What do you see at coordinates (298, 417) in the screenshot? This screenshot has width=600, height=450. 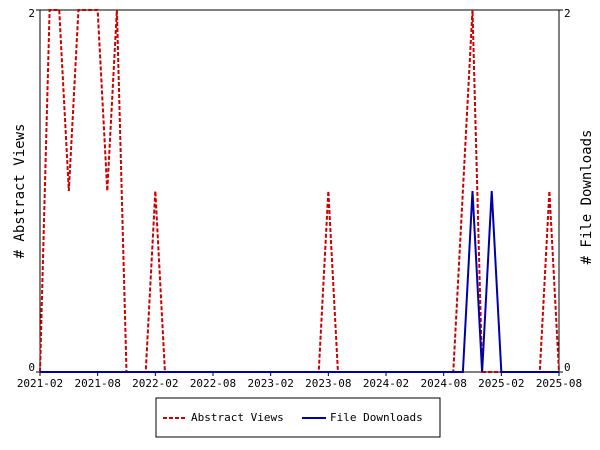 I see `legend-box` at bounding box center [298, 417].